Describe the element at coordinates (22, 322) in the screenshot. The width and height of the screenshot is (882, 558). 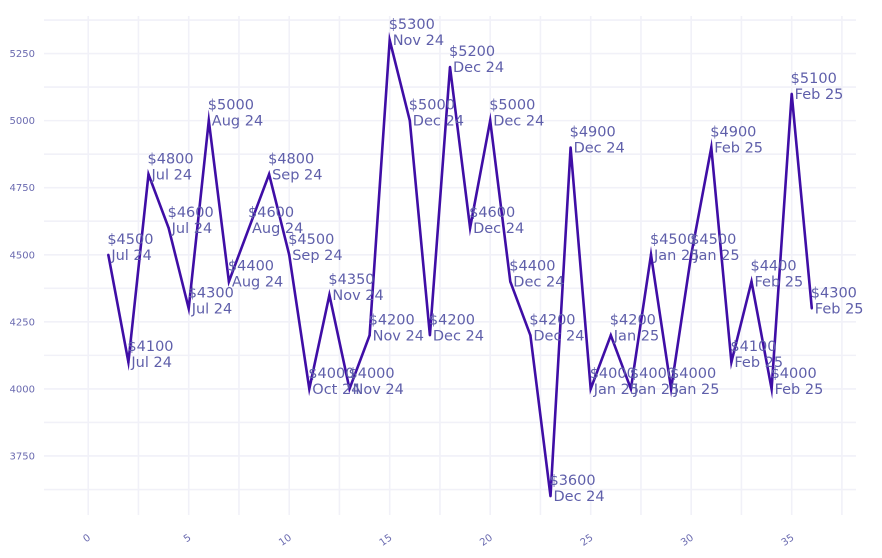
I see `y-tick-label: 4250` at that location.